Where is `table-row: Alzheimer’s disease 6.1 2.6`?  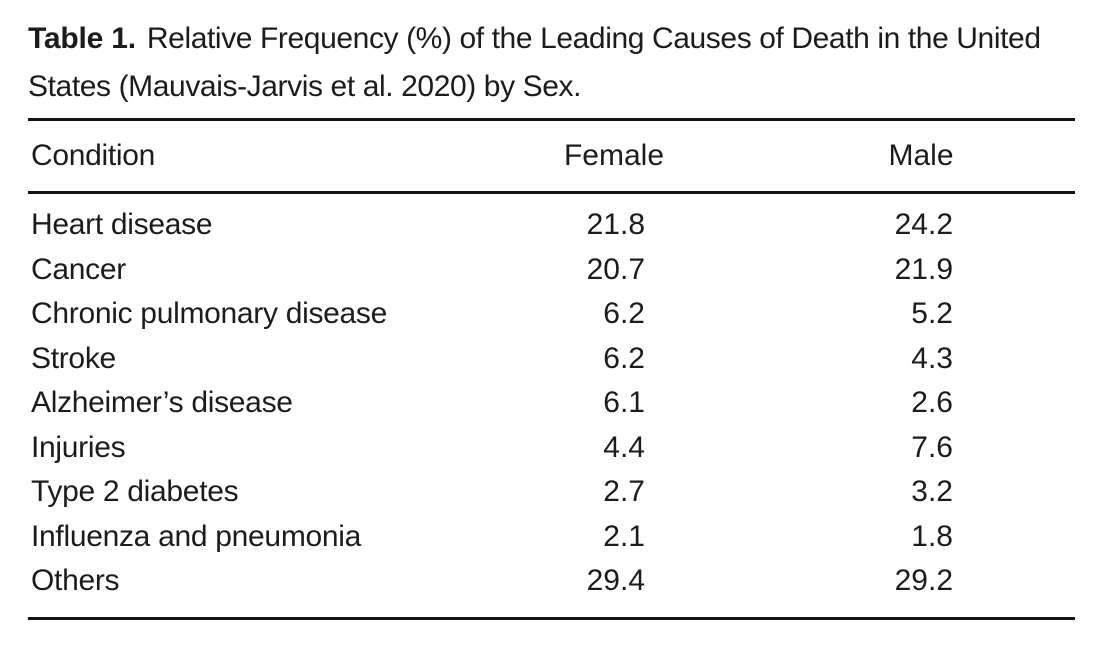 table-row: Alzheimer’s disease 6.1 2.6 is located at coordinates (551, 403).